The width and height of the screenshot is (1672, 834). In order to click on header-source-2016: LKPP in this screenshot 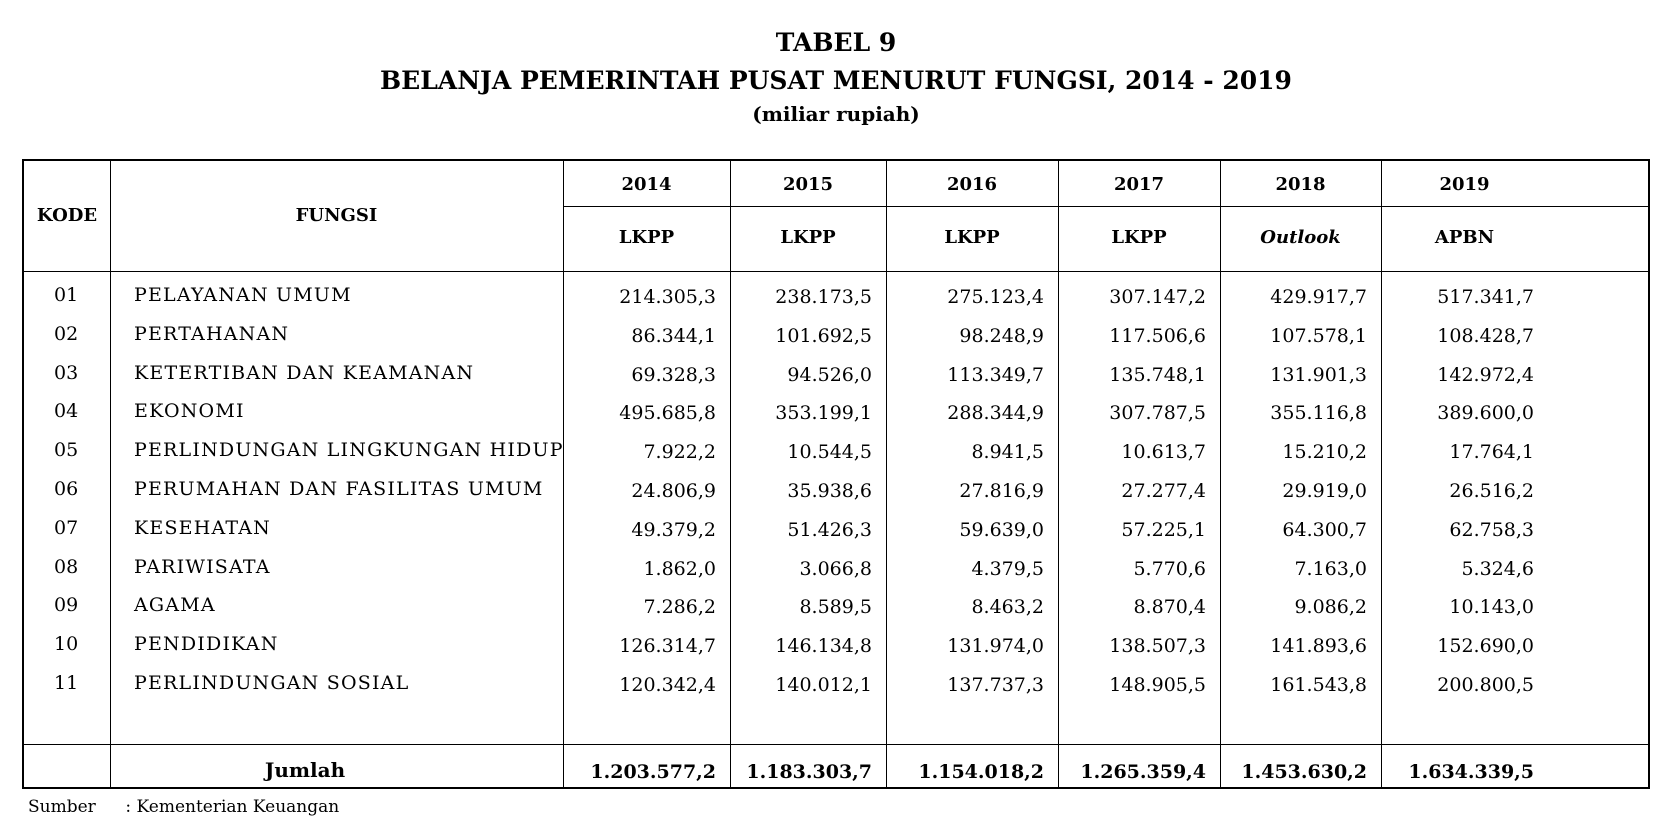, I will do `click(972, 237)`.